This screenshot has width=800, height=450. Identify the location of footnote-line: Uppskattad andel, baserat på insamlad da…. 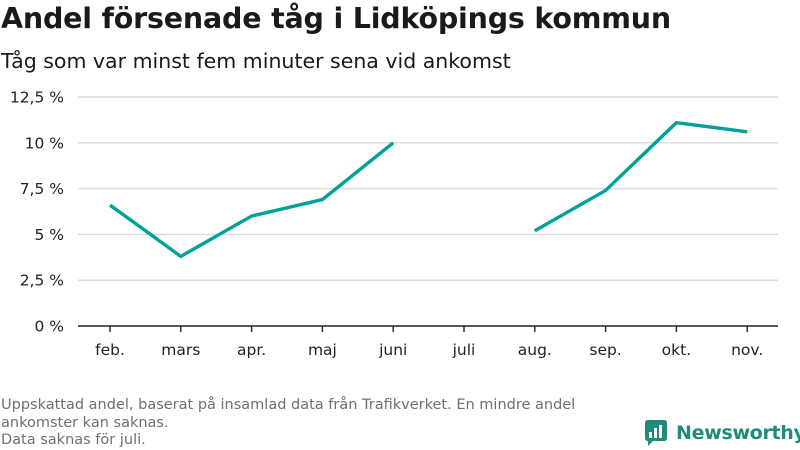
(288, 405).